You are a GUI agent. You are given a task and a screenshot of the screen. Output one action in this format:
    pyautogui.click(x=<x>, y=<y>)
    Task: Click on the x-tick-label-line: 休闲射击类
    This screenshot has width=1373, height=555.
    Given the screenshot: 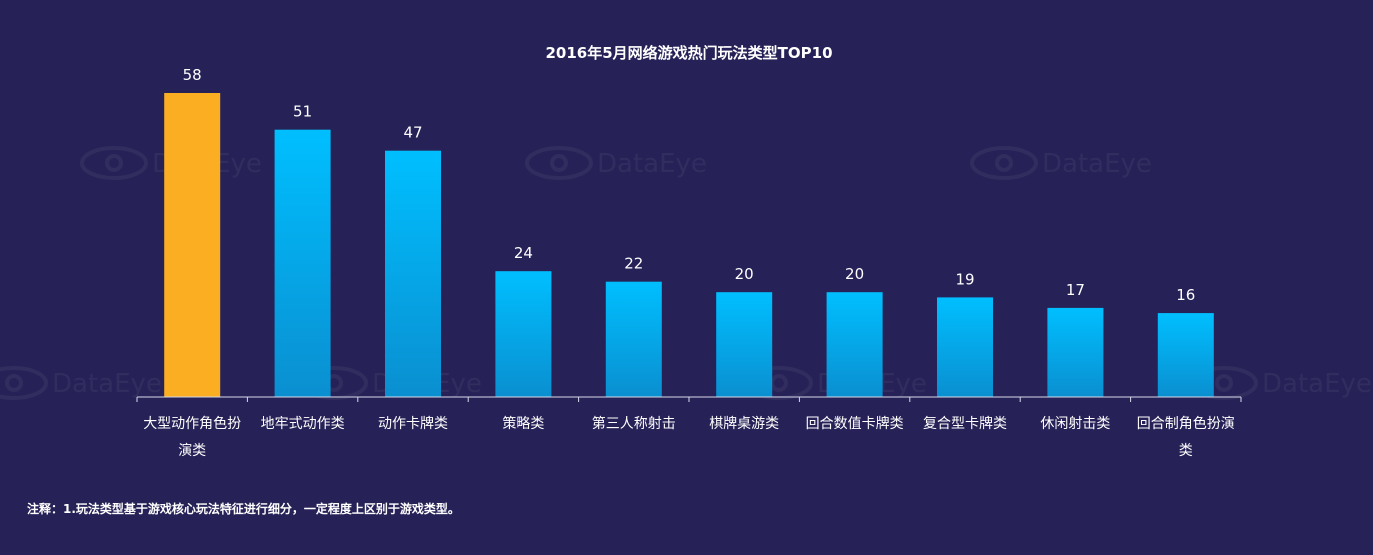 What is the action you would take?
    pyautogui.click(x=1075, y=424)
    